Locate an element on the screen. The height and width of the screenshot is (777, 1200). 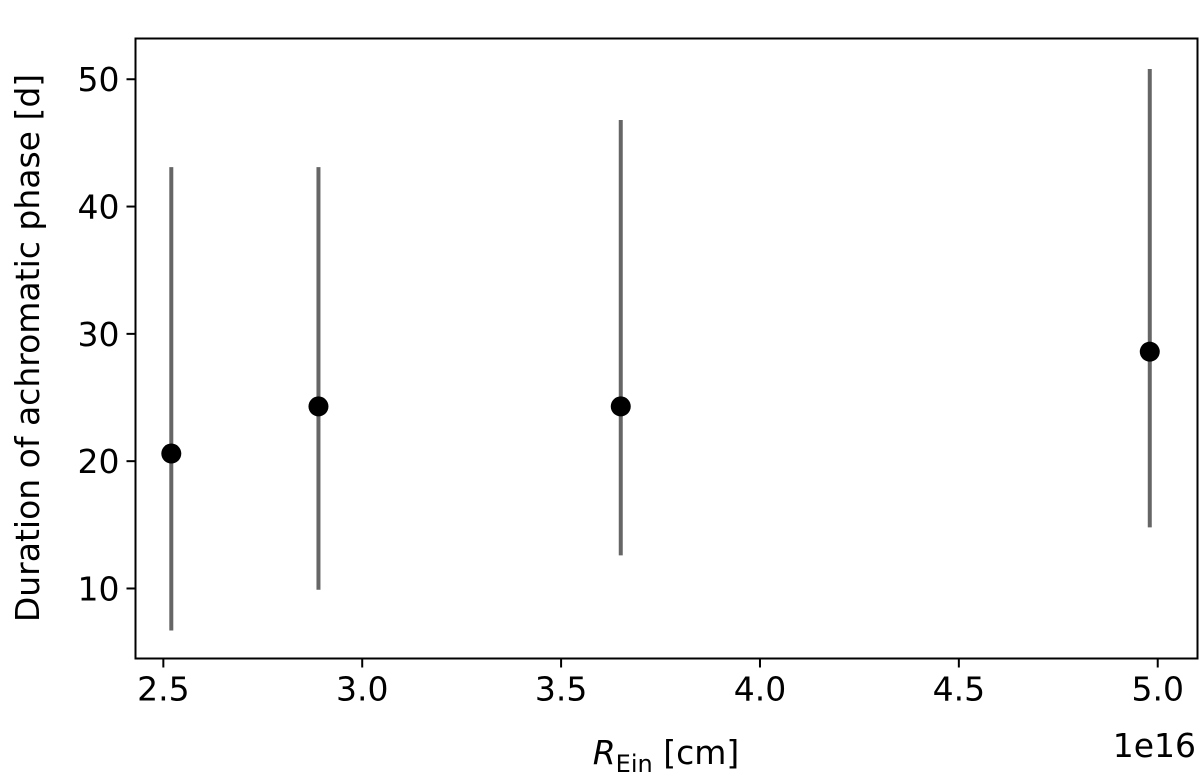
x-axis-label-symbol: R is located at coordinates (604, 752).